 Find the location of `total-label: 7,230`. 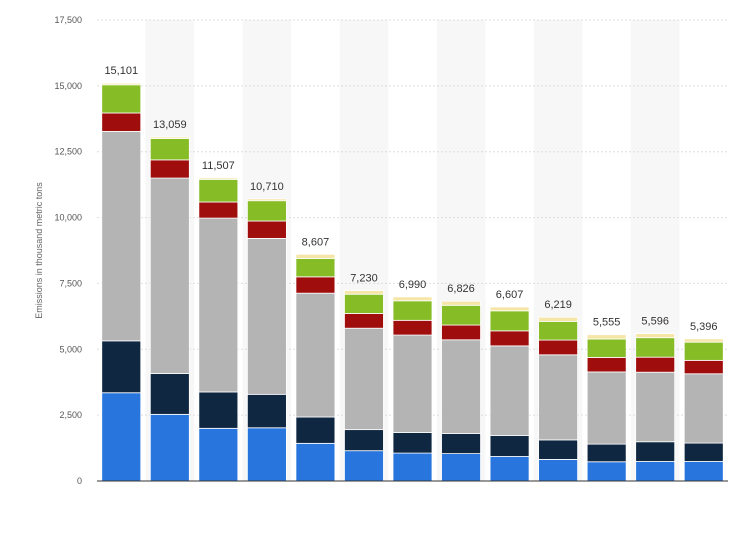

total-label: 7,230 is located at coordinates (364, 279).